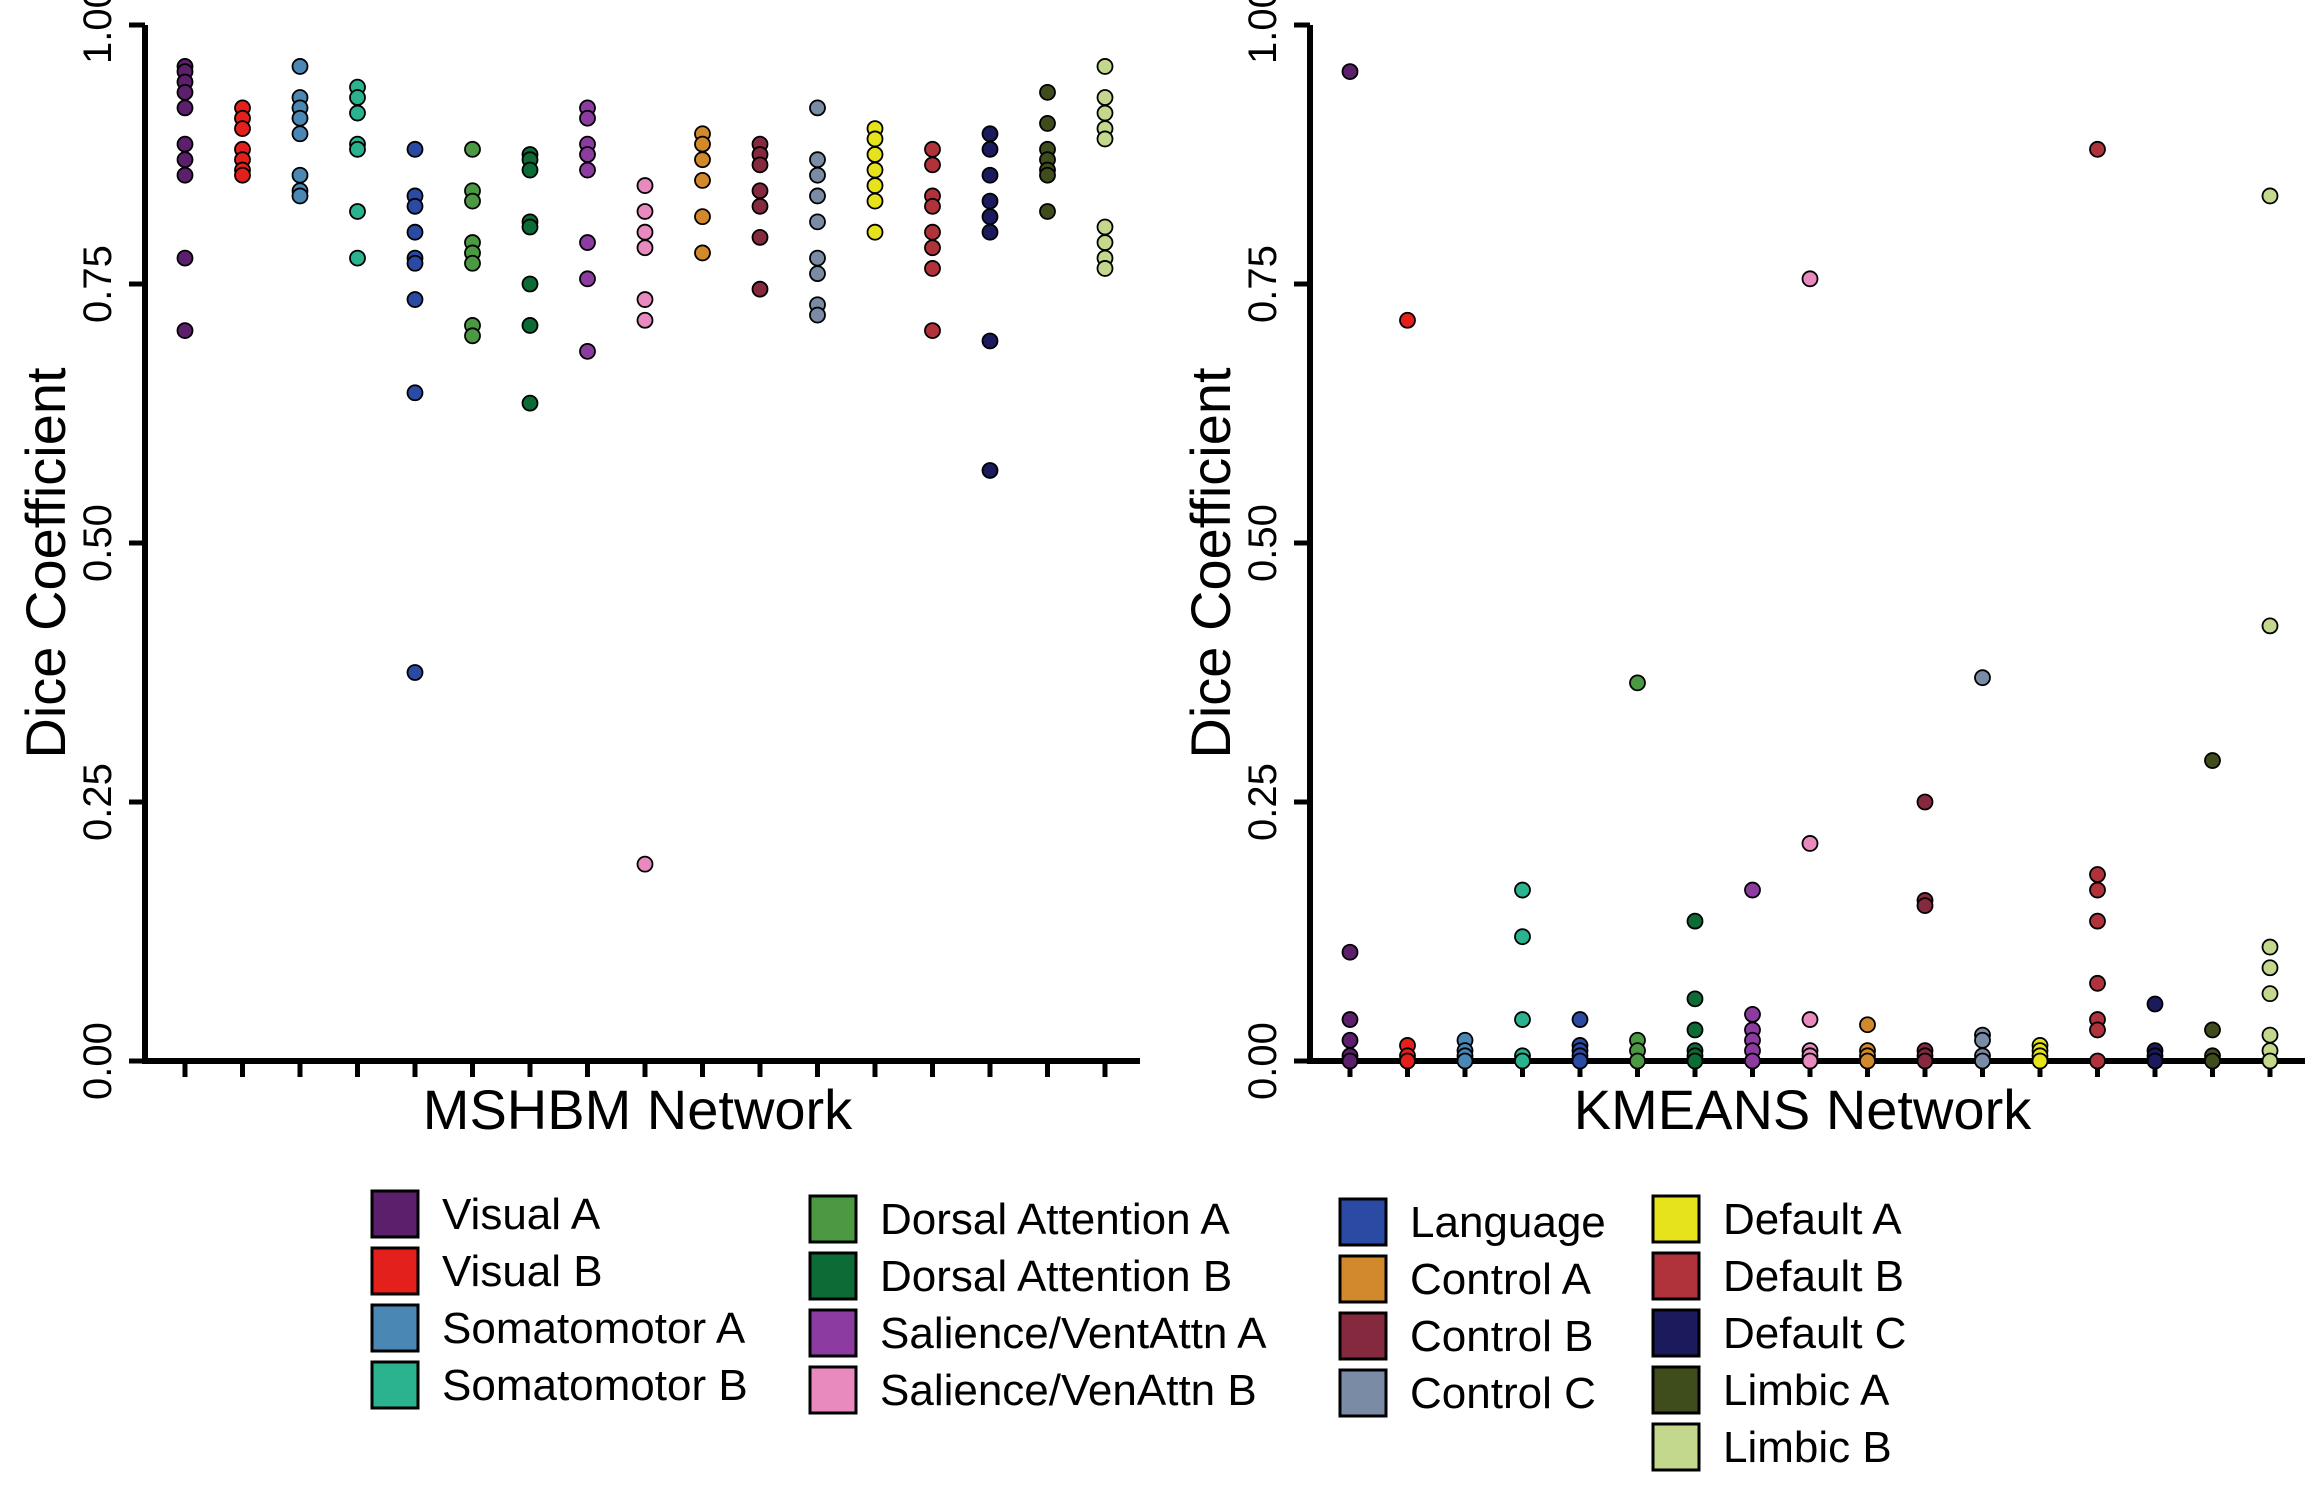 The image size is (2311, 1486). Describe the element at coordinates (98, 802) in the screenshot. I see `mshbm-y-tick-label: 0.25` at that location.